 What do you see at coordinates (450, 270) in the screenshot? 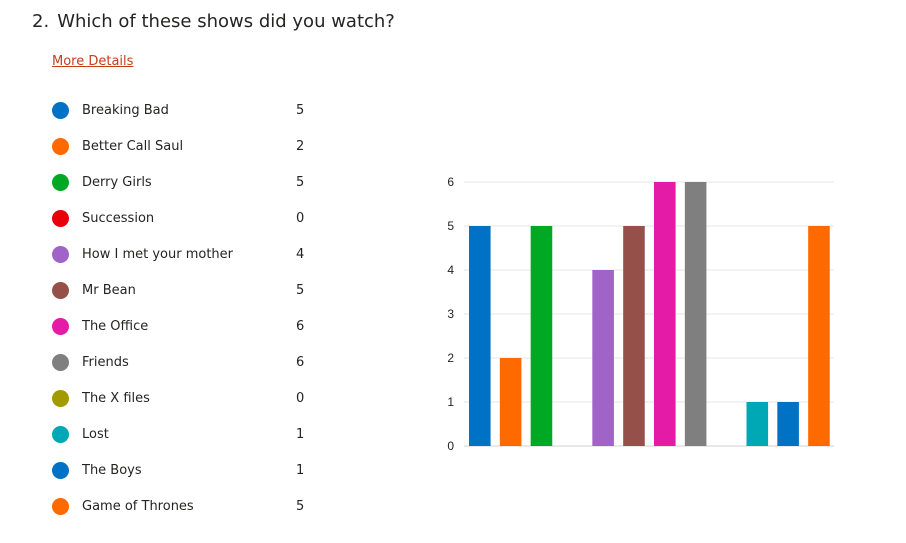
I see `y-tick-label: 4` at bounding box center [450, 270].